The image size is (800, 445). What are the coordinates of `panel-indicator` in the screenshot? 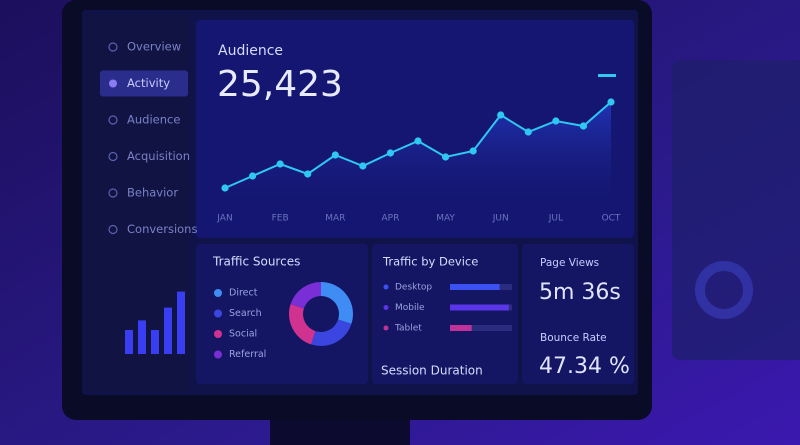 It's located at (607, 75).